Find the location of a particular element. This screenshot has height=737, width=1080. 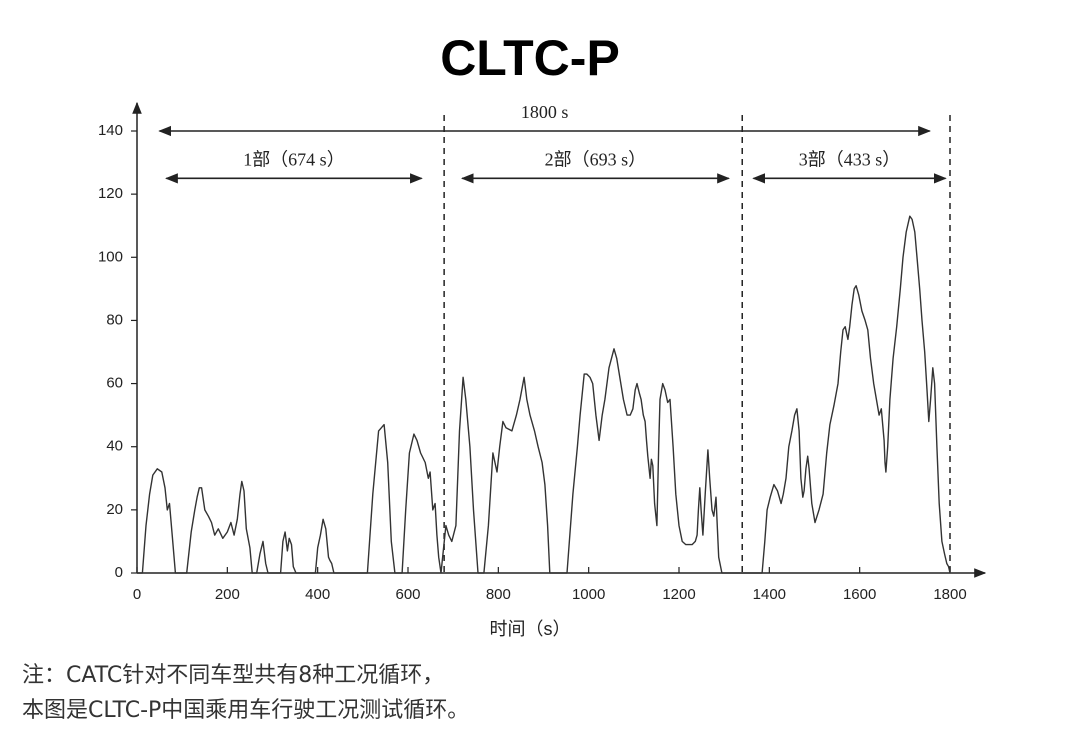

x-tick-label: 1800 is located at coordinates (949, 594).